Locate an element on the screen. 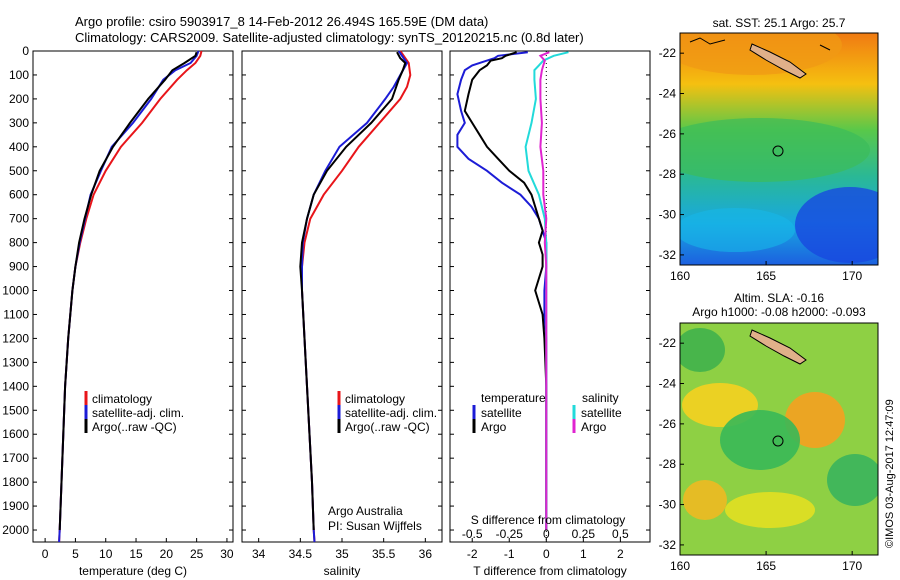 Image resolution: width=900 pixels, height=580 pixels. x-tick-label: 20 is located at coordinates (167, 554).